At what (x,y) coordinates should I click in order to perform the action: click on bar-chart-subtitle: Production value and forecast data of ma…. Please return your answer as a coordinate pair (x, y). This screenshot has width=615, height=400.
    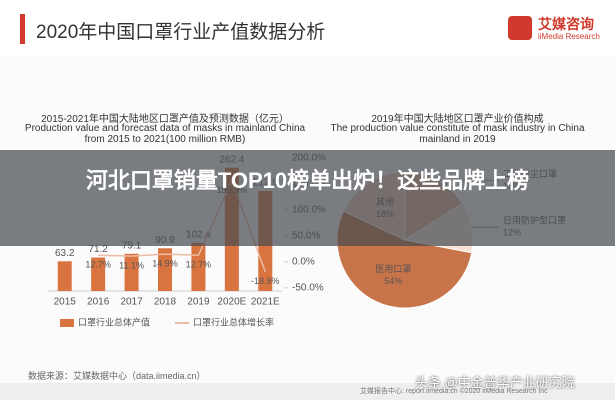
    Looking at the image, I should click on (165, 134).